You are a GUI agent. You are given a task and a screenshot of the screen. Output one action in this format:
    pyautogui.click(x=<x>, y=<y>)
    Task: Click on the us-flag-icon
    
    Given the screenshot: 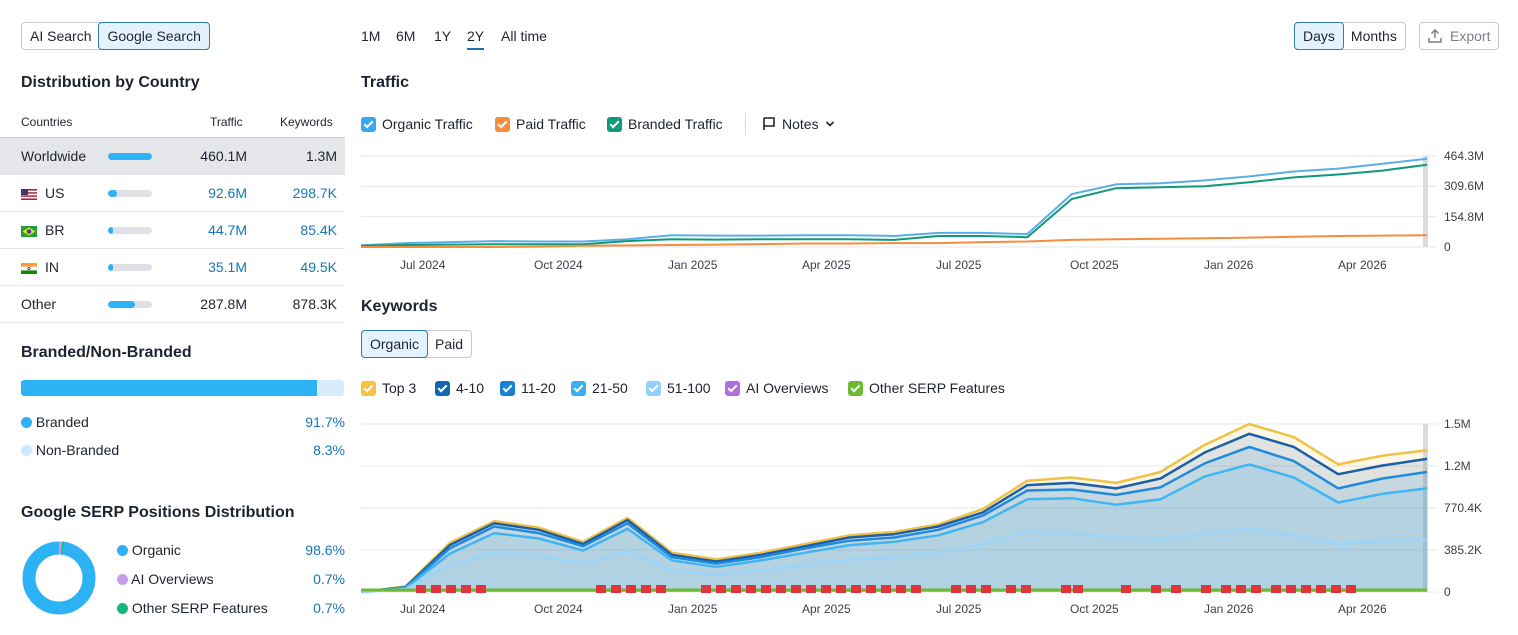 What is the action you would take?
    pyautogui.click(x=29, y=194)
    